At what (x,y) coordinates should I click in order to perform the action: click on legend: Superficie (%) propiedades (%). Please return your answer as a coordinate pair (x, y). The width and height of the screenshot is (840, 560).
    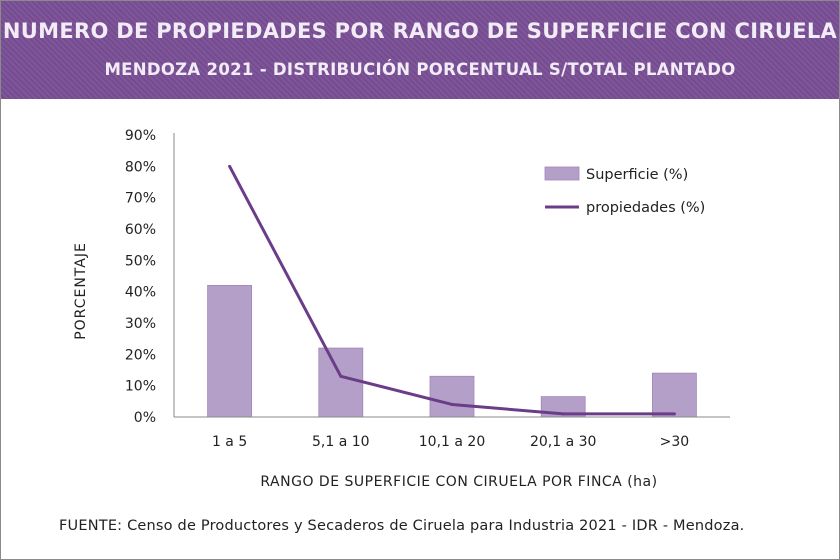
    Looking at the image, I should click on (624, 191).